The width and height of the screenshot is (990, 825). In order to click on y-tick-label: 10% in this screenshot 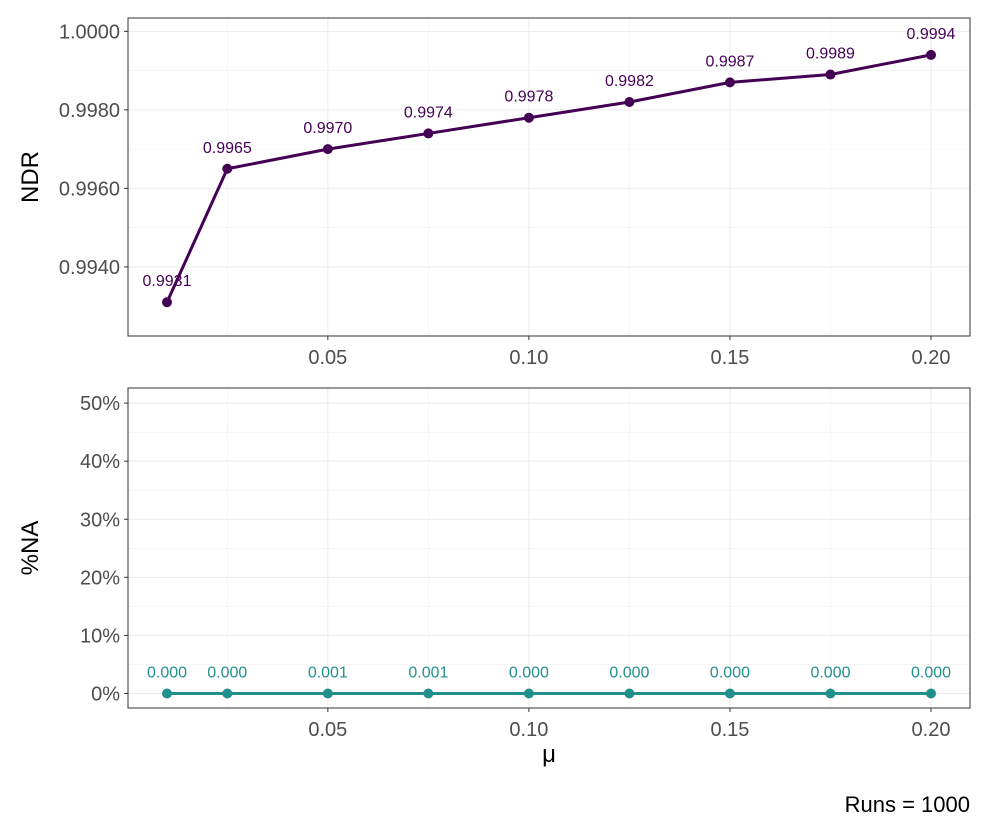, I will do `click(100, 636)`.